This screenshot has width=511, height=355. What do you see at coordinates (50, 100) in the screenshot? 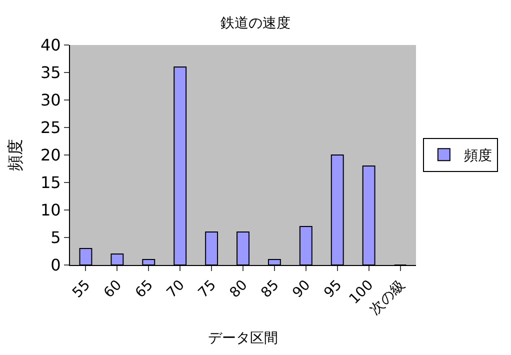
I see `y-tick-label: 30` at bounding box center [50, 100].